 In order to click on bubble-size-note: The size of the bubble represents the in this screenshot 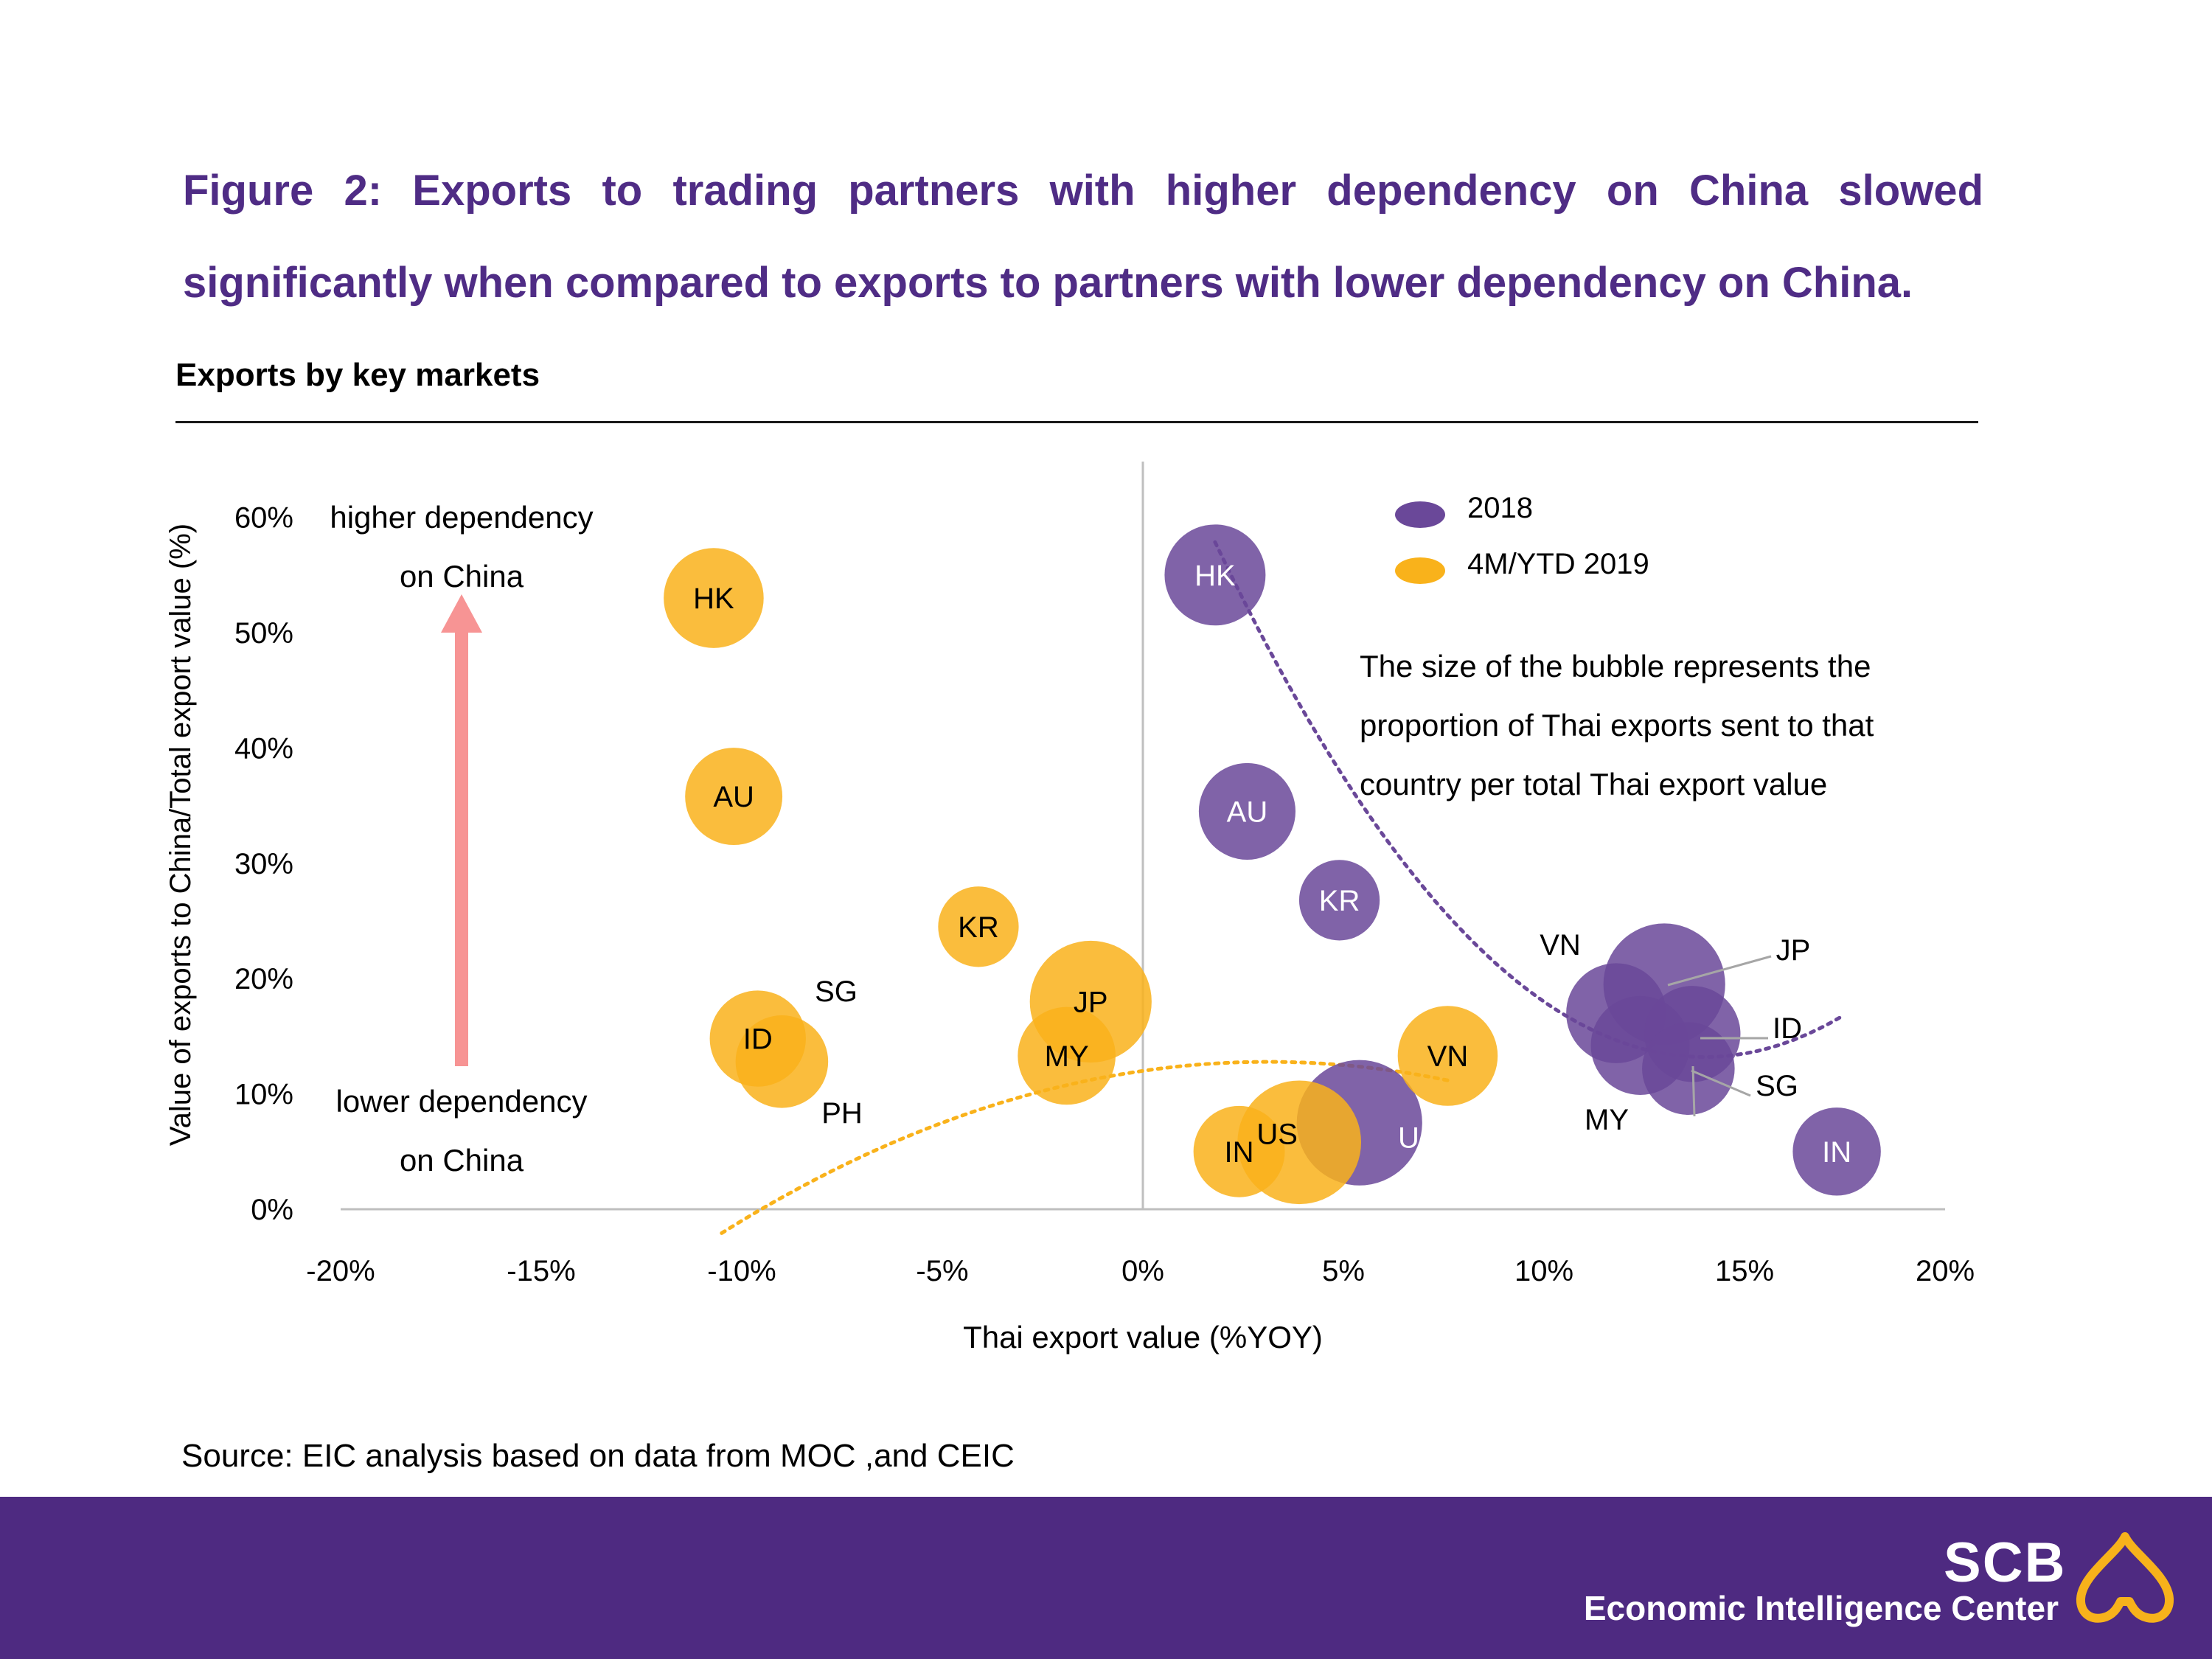, I will do `click(1615, 666)`.